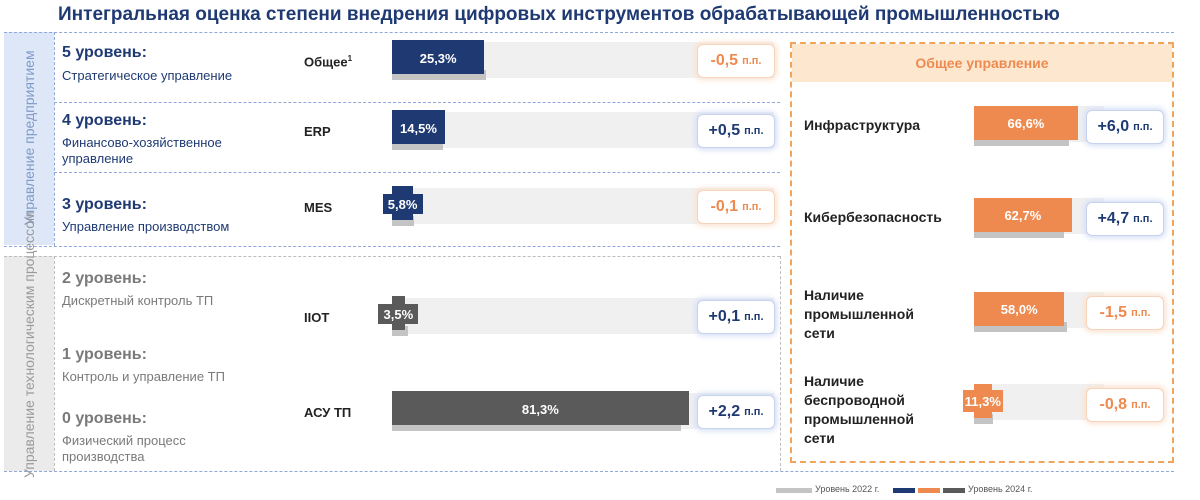 Image resolution: width=1200 pixels, height=500 pixels. What do you see at coordinates (904, 490) in the screenshot?
I see `legend-swatch-2024-navy` at bounding box center [904, 490].